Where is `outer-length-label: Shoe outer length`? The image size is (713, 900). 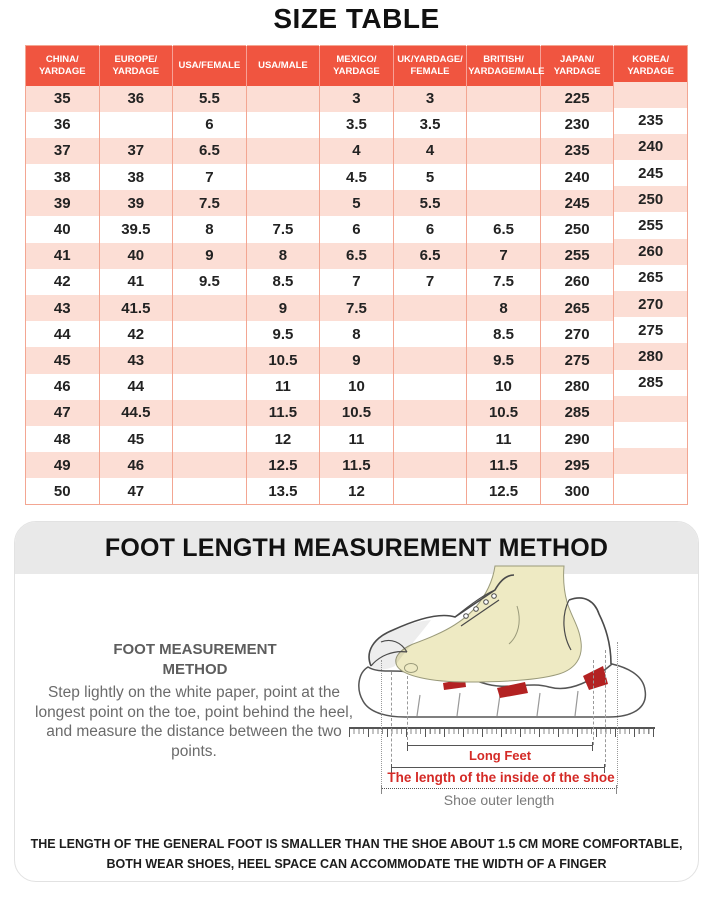 outer-length-label: Shoe outer length is located at coordinates (499, 800).